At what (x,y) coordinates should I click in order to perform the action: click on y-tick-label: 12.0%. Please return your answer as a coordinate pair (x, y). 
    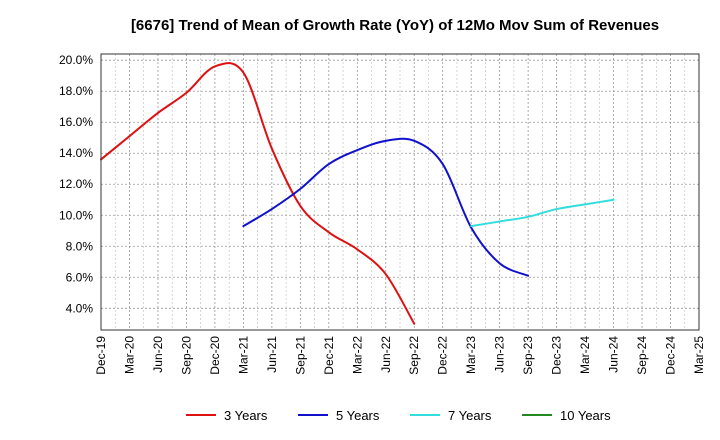
    Looking at the image, I should click on (76, 184).